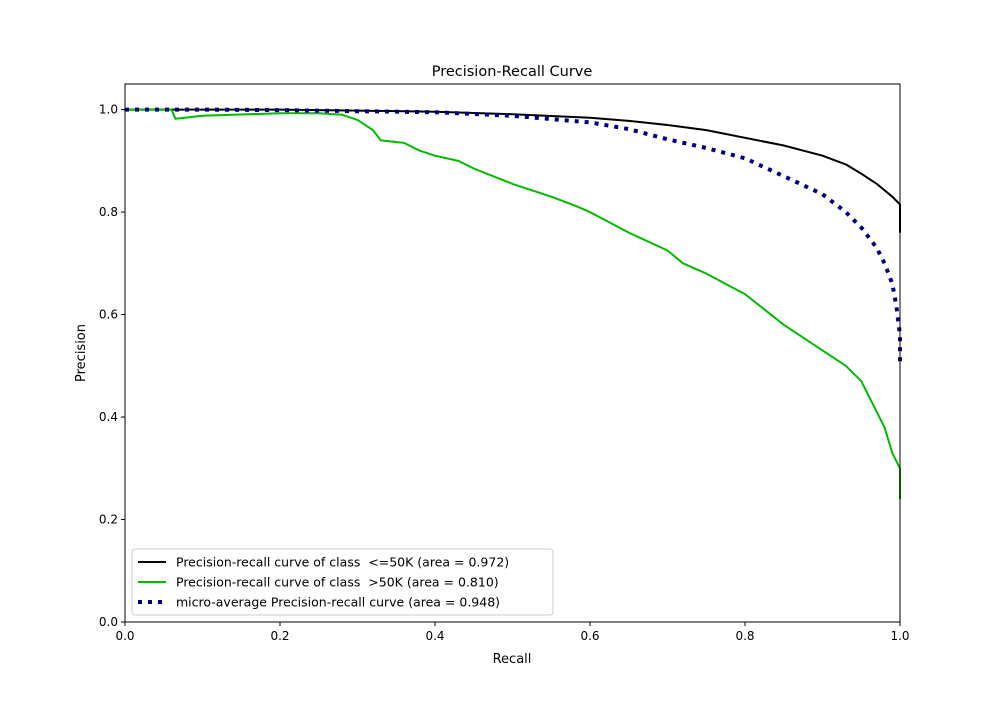 Image resolution: width=1000 pixels, height=704 pixels. What do you see at coordinates (434, 636) in the screenshot?
I see `x-tick-label: 0.4` at bounding box center [434, 636].